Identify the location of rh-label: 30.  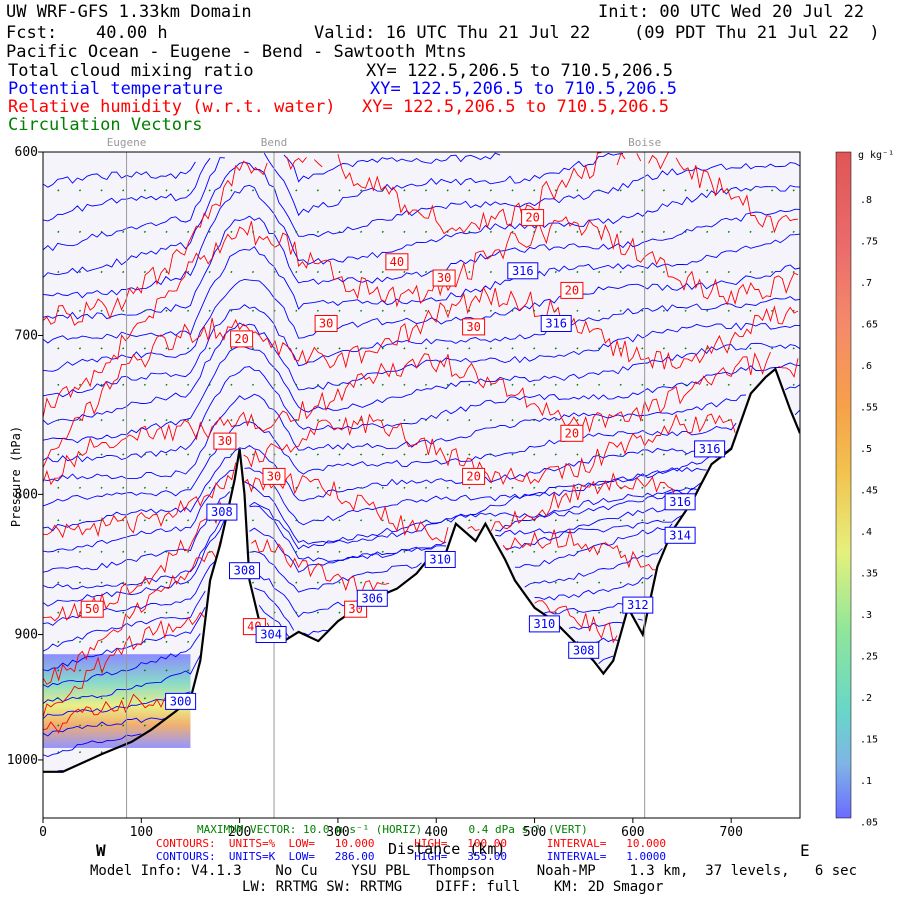
(326, 324).